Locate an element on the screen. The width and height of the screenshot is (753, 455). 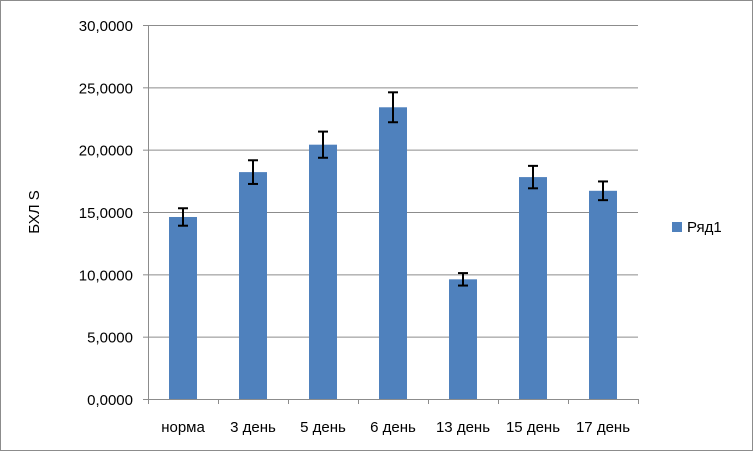
x-tick-label: 17 день is located at coordinates (603, 427).